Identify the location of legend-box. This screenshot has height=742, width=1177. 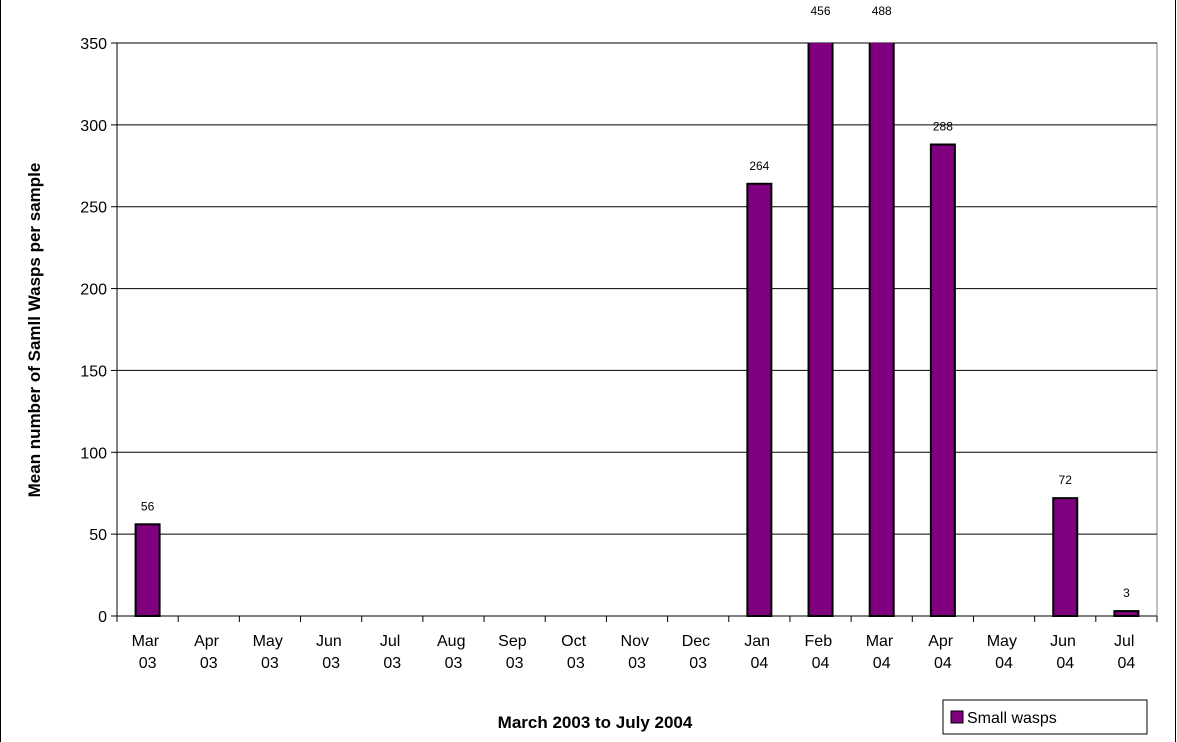
(1045, 717).